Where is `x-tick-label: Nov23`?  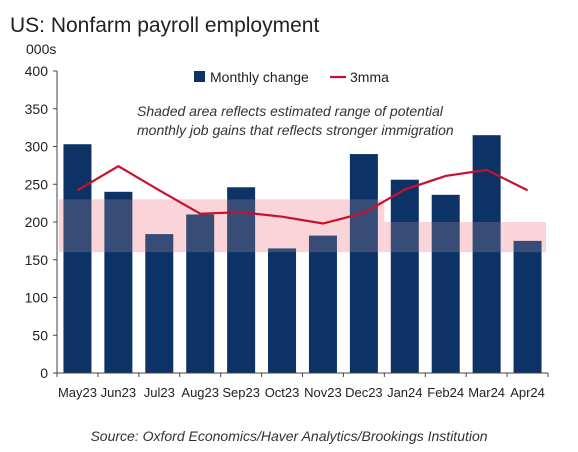
x-tick-label: Nov23 is located at coordinates (323, 392).